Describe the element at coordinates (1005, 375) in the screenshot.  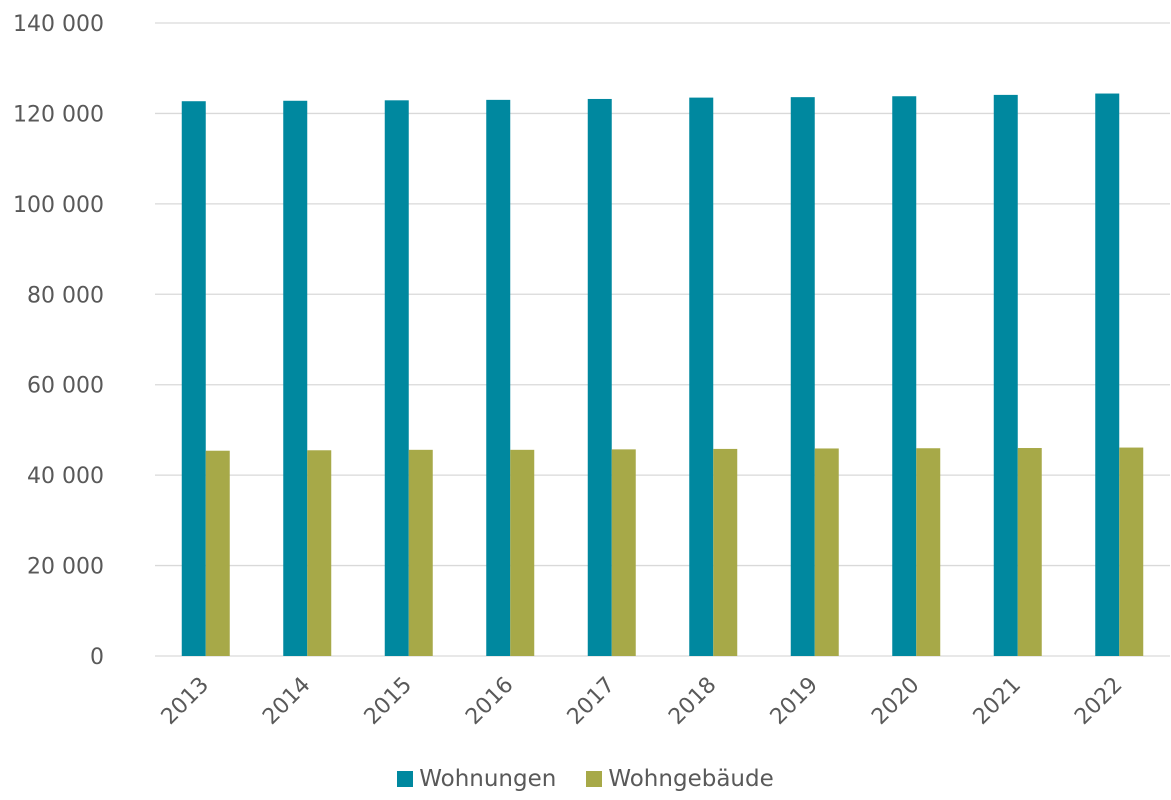
I see `bar-wohnungen-2021` at that location.